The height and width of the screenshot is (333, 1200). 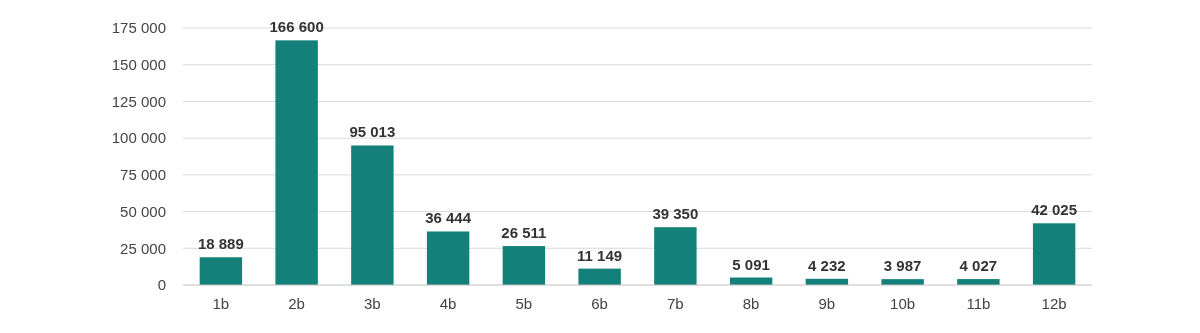 What do you see at coordinates (524, 233) in the screenshot?
I see `data-label: 26 511` at bounding box center [524, 233].